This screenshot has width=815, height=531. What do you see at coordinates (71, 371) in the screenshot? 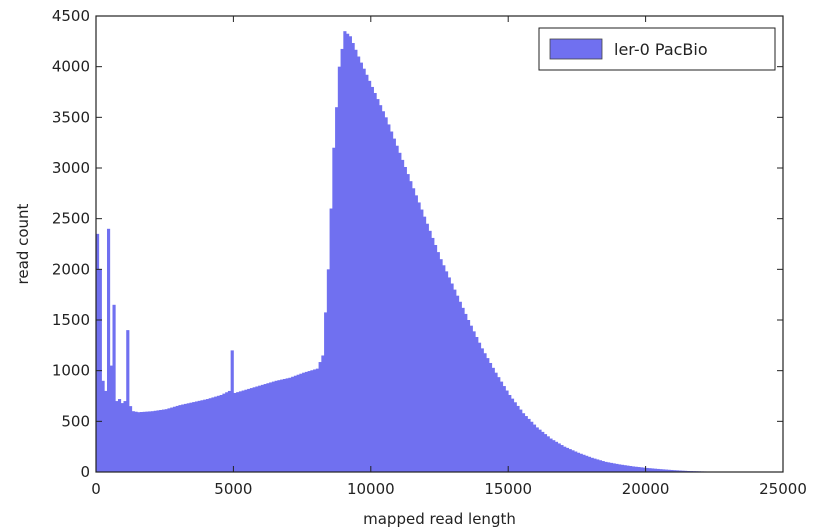
I see `y-tick-label: 1000` at bounding box center [71, 371].